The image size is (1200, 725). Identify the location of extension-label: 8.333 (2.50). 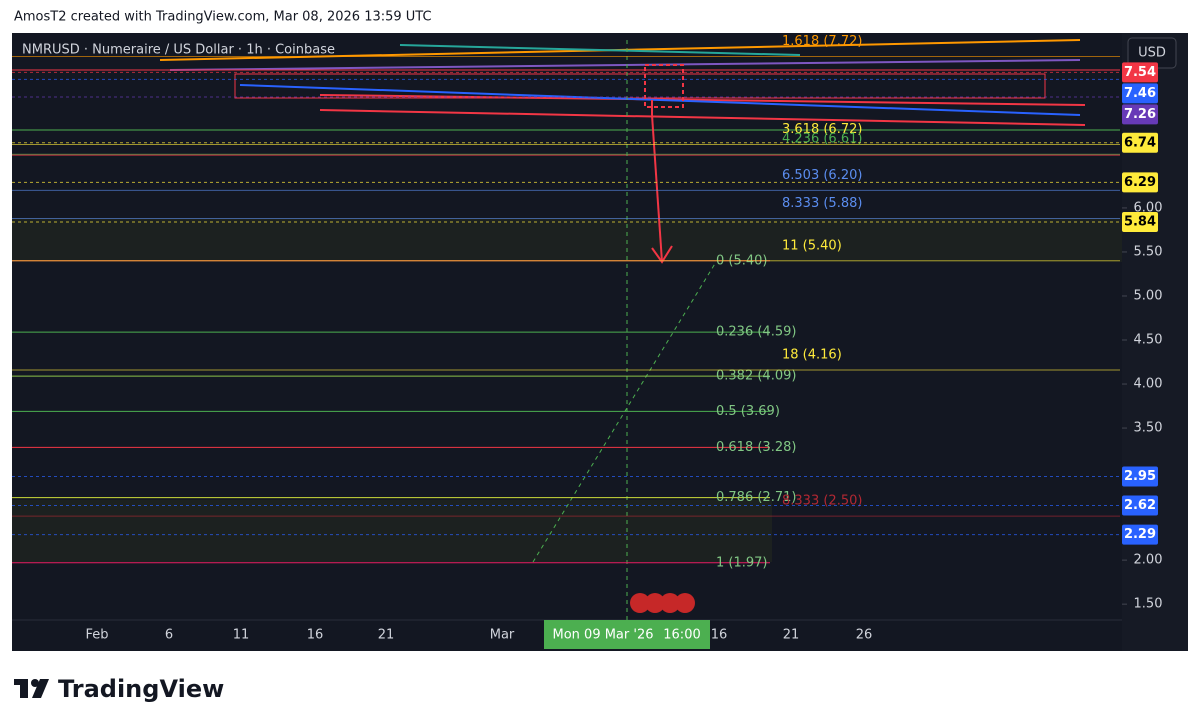
(822, 501).